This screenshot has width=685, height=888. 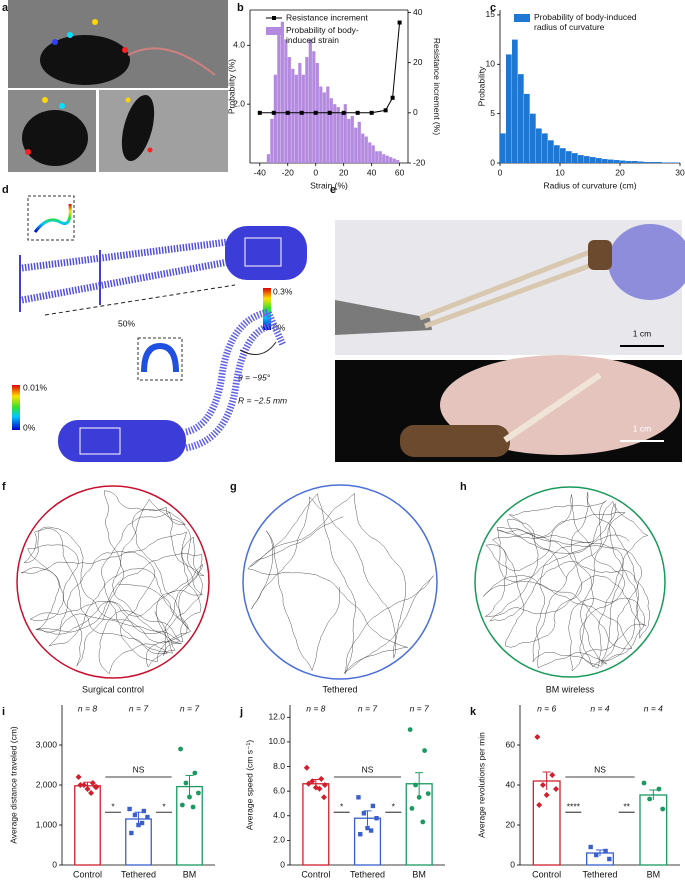 I want to click on caption: BM wireless, so click(x=570, y=689).